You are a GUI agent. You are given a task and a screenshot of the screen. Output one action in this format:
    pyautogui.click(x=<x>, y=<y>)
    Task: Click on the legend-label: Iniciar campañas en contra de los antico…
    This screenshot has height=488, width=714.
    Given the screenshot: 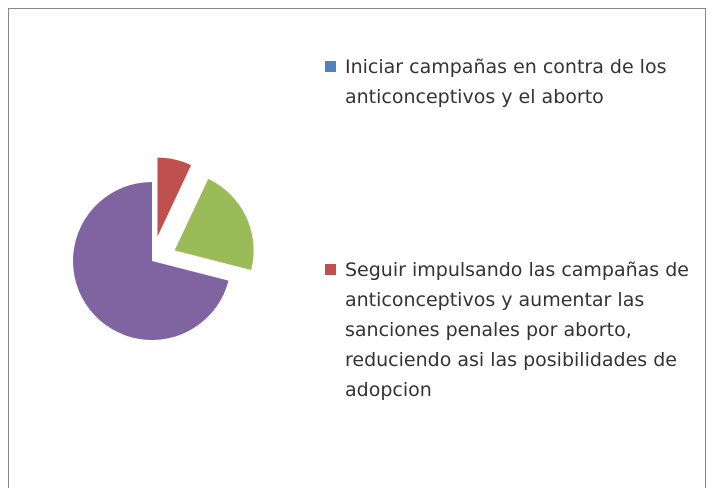 What is the action you would take?
    pyautogui.click(x=506, y=82)
    